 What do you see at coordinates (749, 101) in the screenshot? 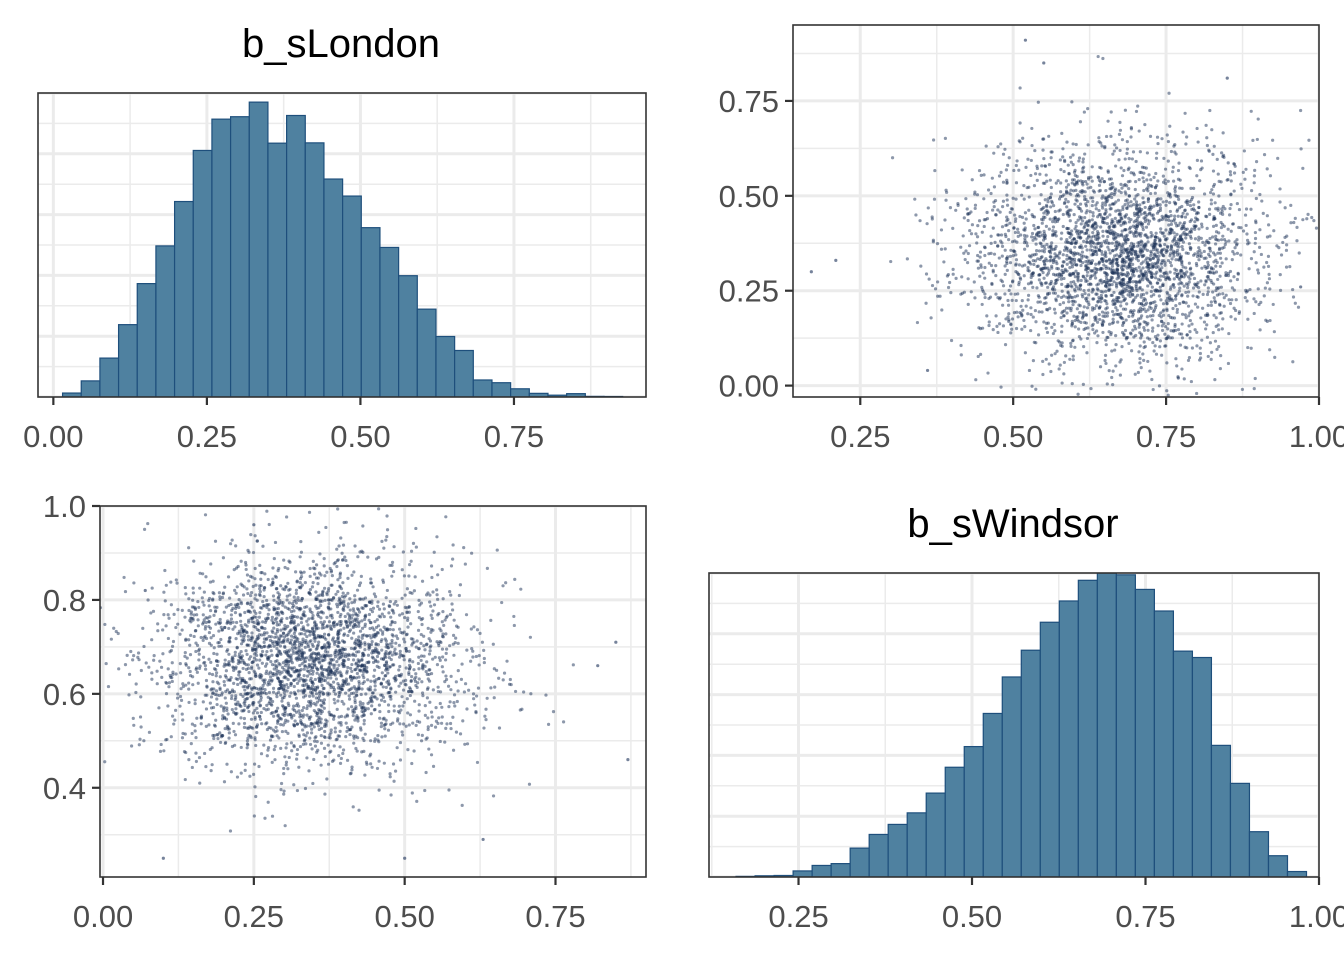
I see `y-tick-label: 0.75` at bounding box center [749, 101].